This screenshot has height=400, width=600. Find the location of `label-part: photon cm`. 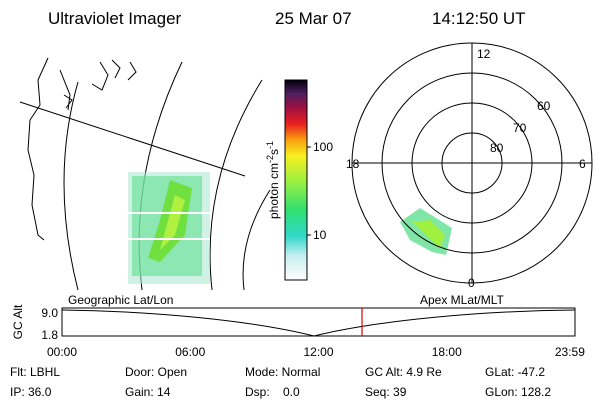

label-part: photon cm is located at coordinates (274, 191).